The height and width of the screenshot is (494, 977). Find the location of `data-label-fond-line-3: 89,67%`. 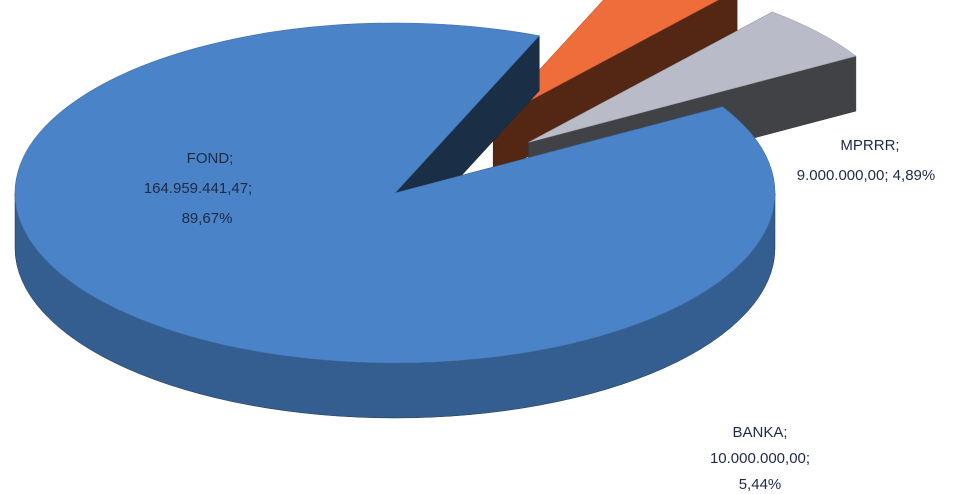

data-label-fond-line-3: 89,67% is located at coordinates (207, 218).